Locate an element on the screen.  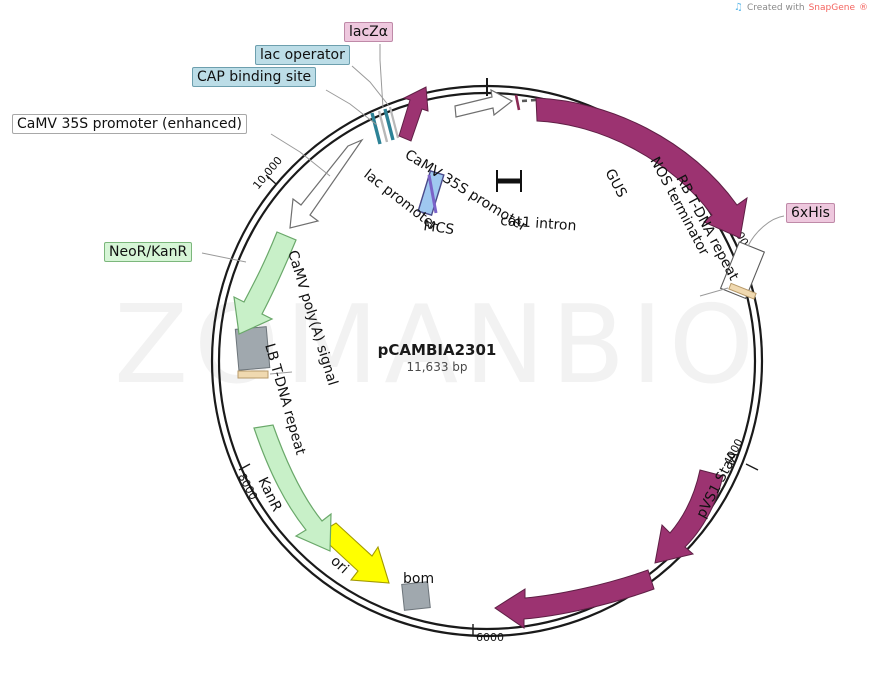
feature-pvs1-repa is located at coordinates (574, 599).